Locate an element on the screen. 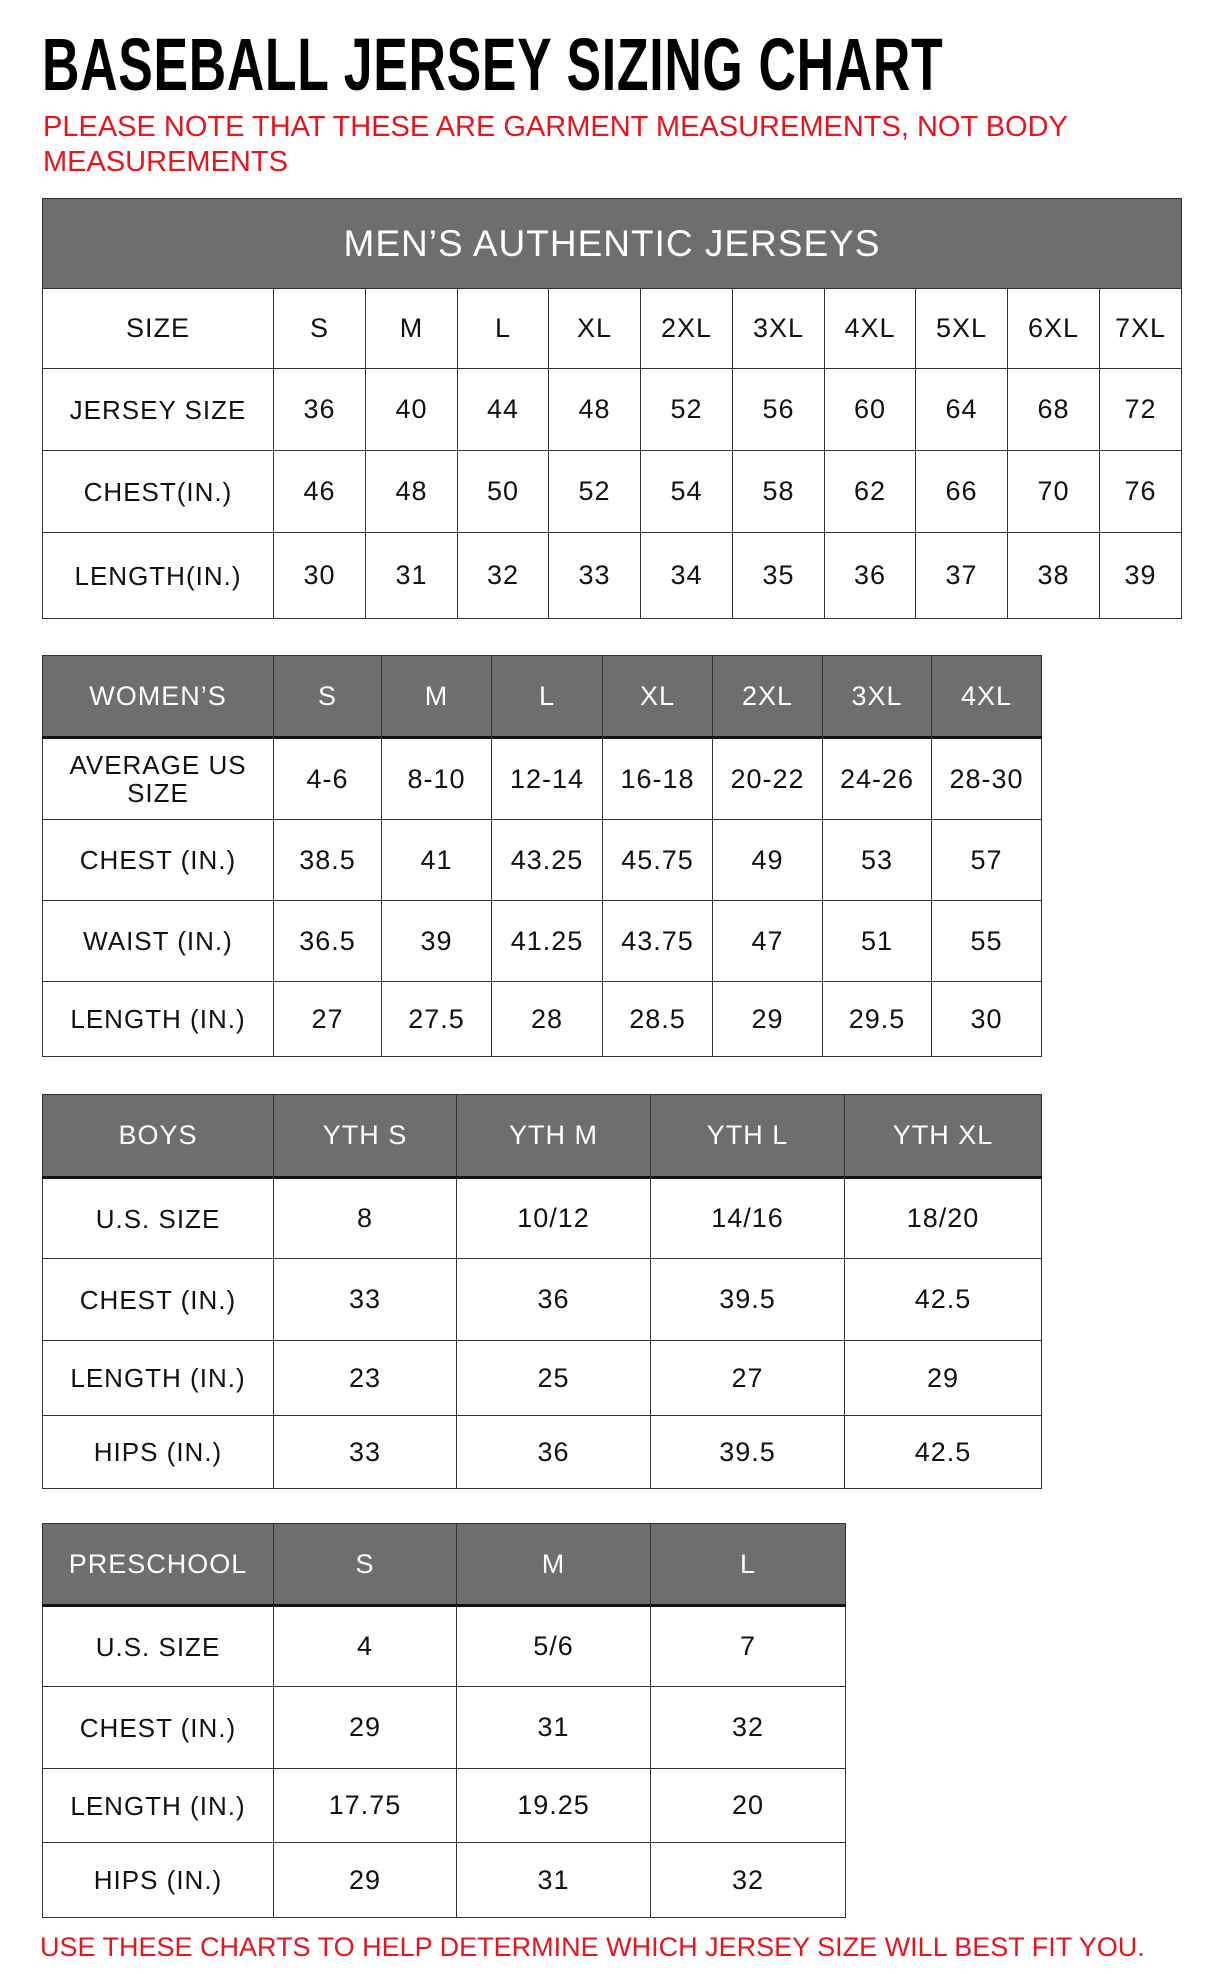  table-row: CHEST (IN.) 38.5 41 43.25 45.75 49 53 57 is located at coordinates (542, 860).